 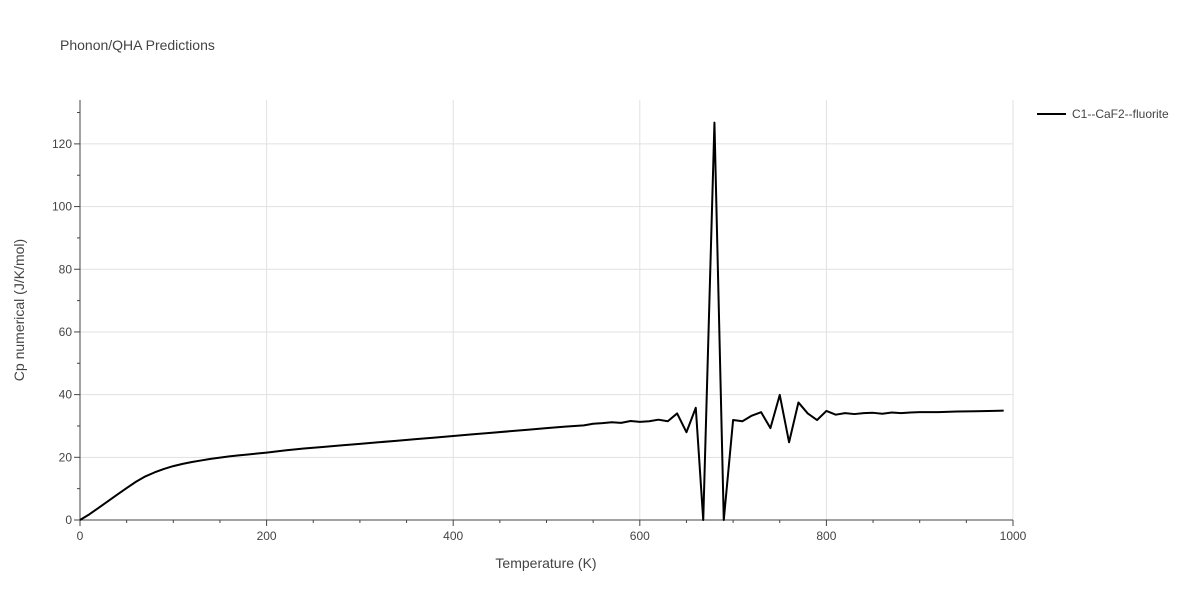 I want to click on y-tick-label: 80, so click(x=66, y=269).